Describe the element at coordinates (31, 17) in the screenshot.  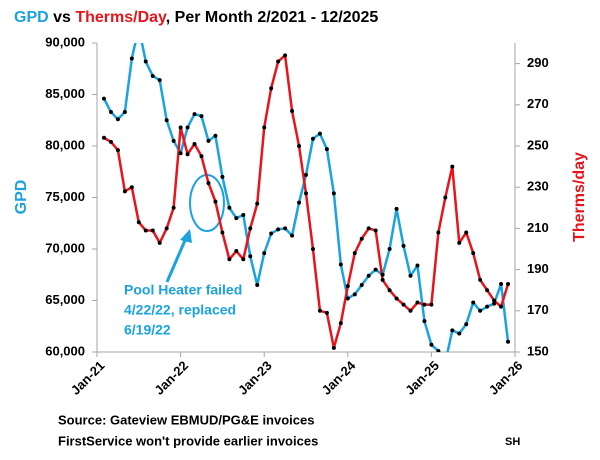
I see `title-part: GPD` at that location.